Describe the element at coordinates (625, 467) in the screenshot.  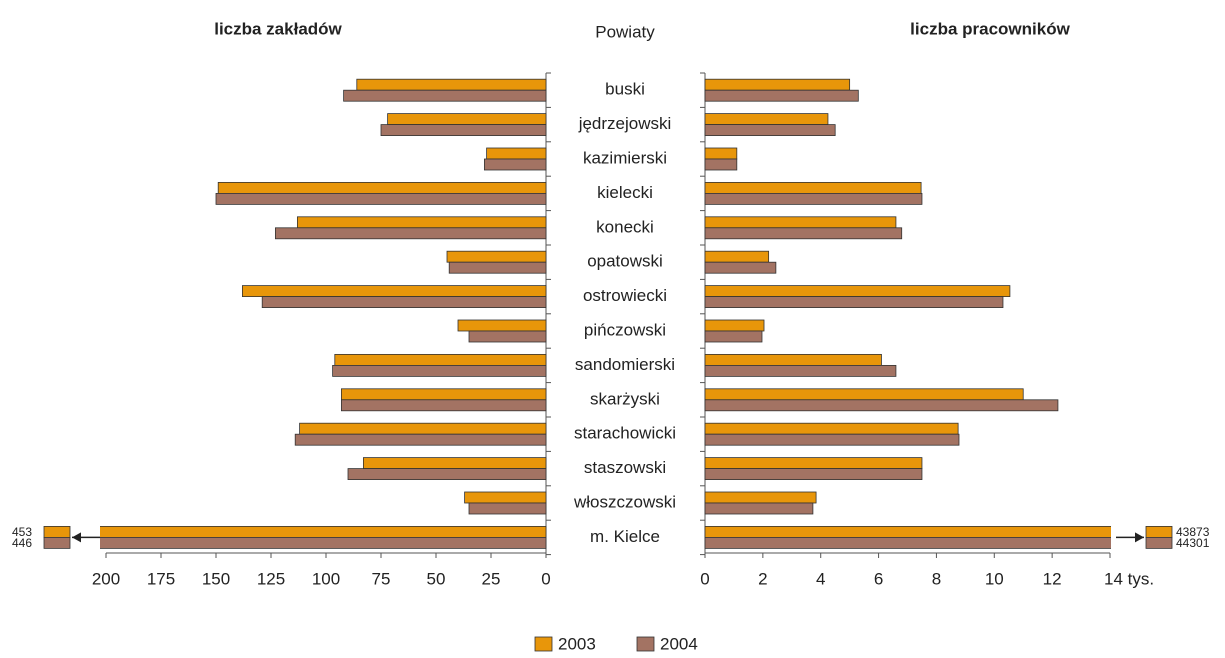
I see `category-label: staszowski` at that location.